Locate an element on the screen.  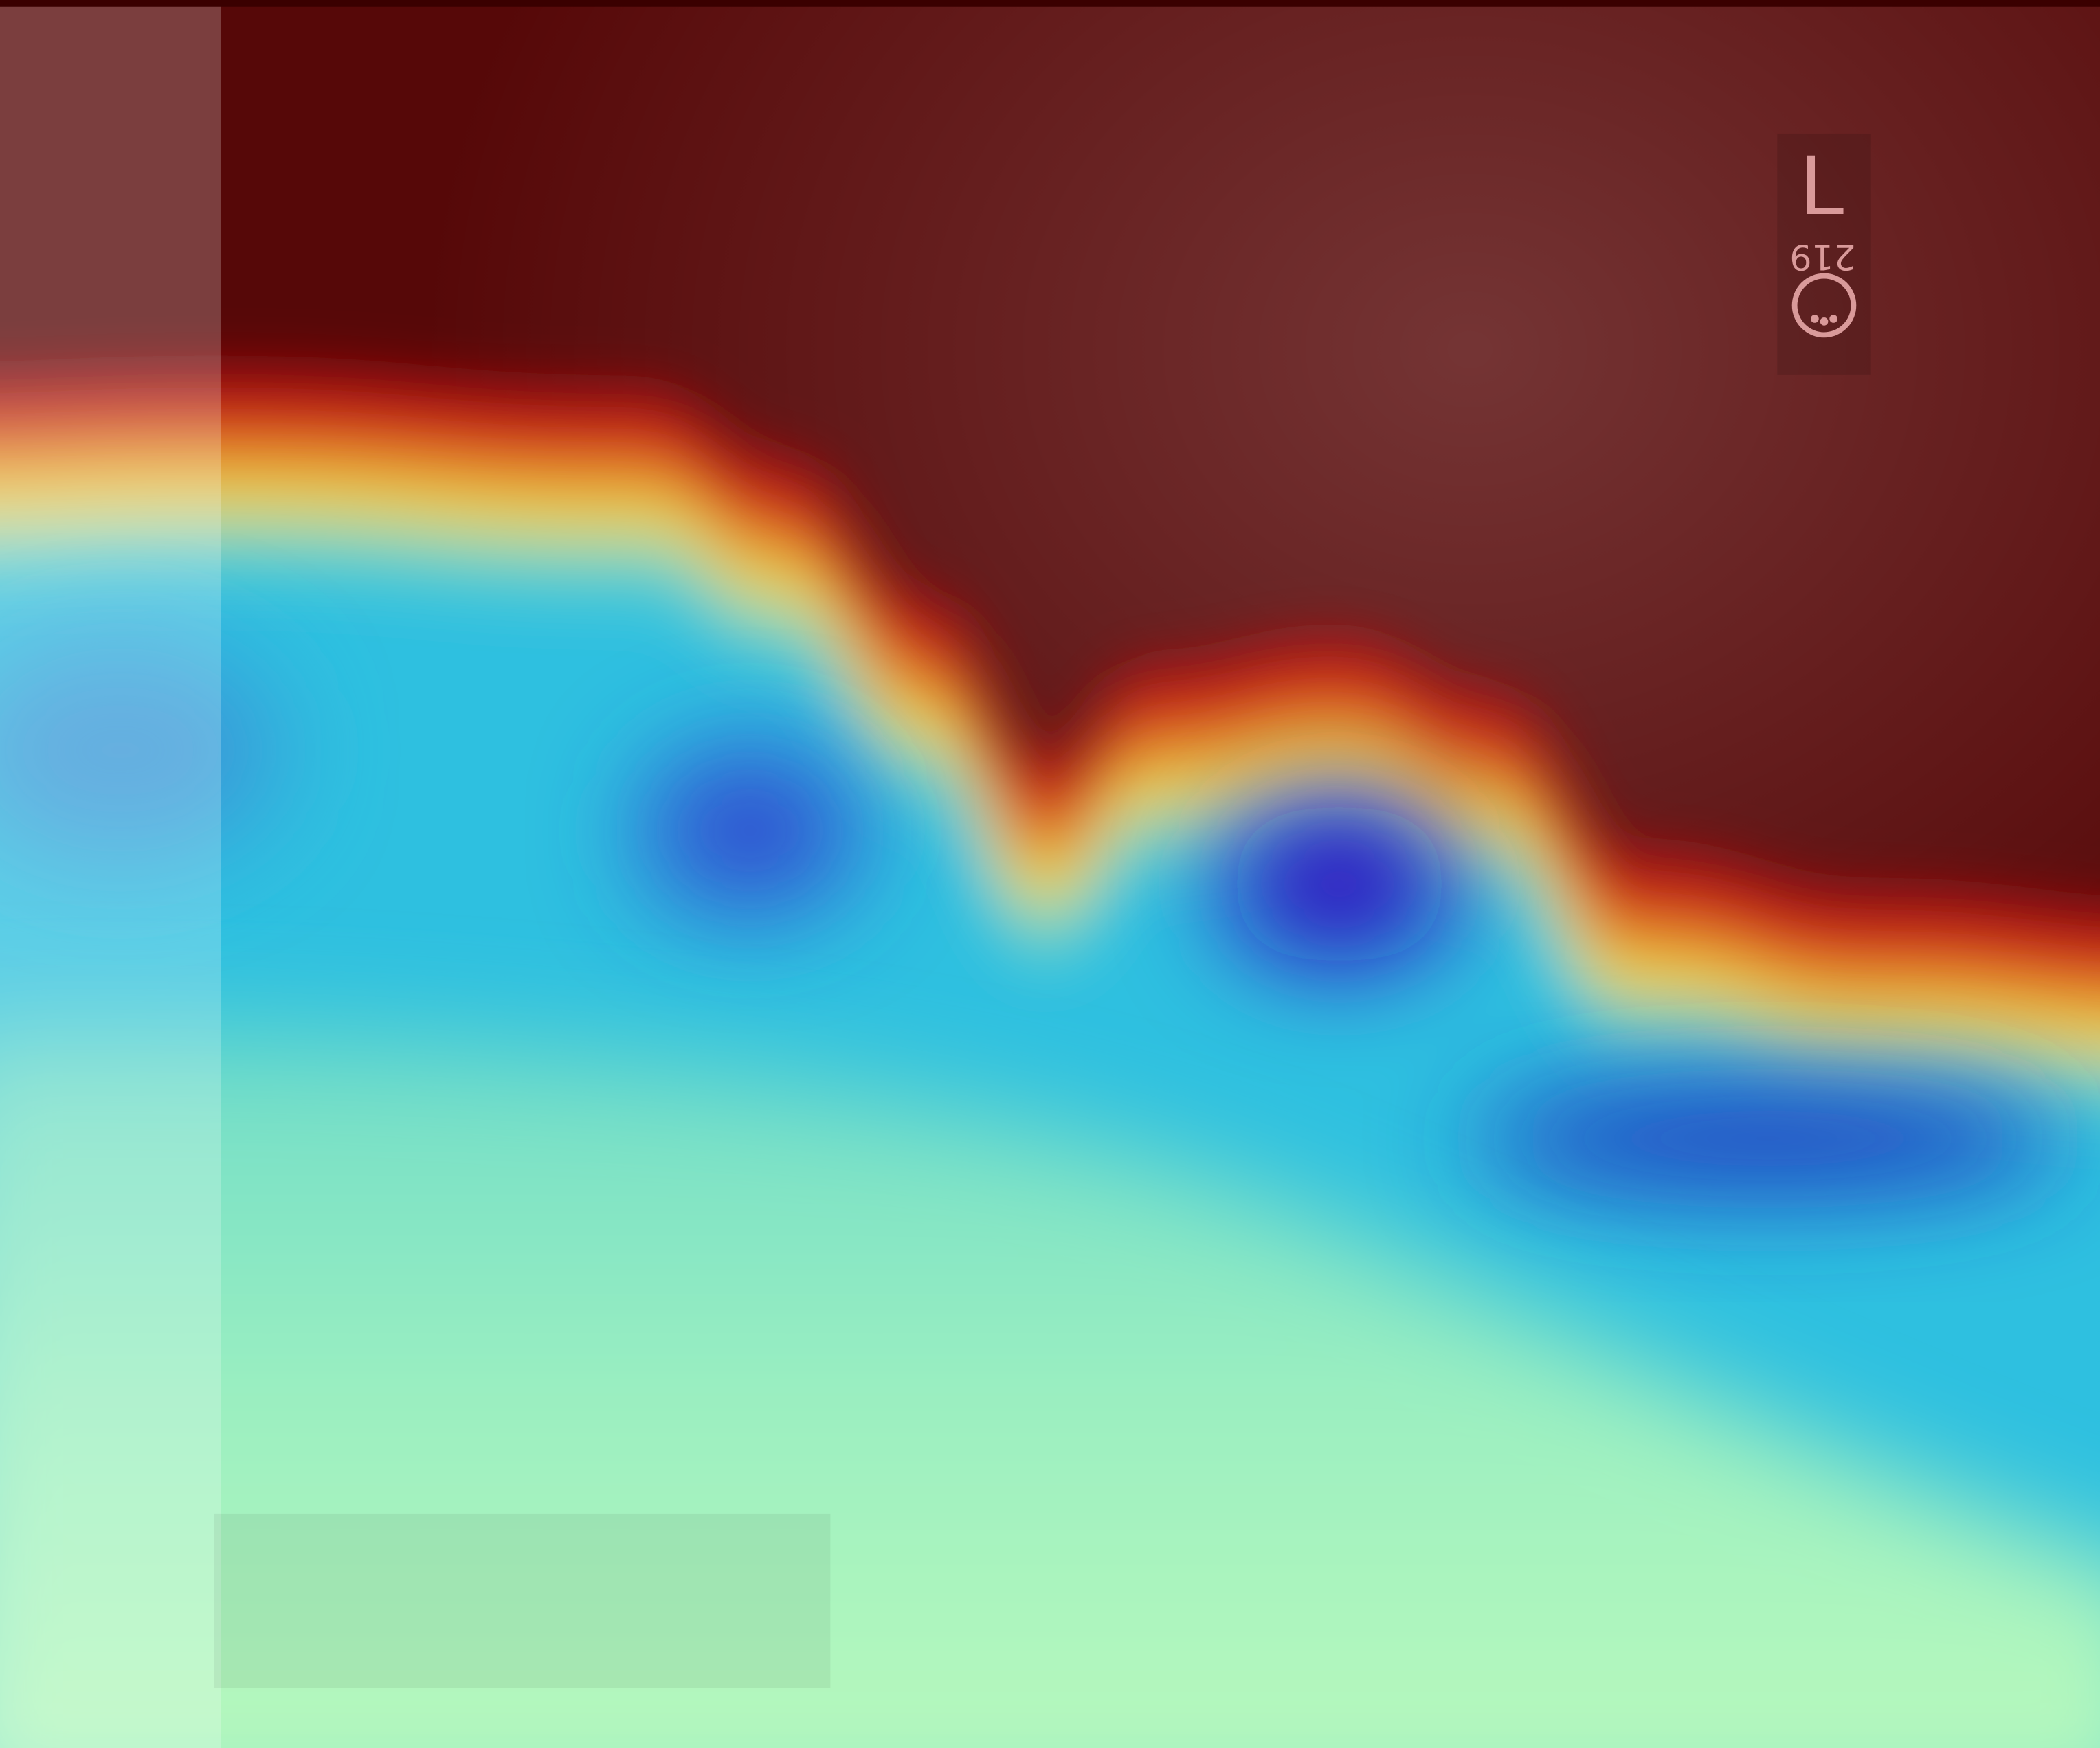
marker-number: 219 is located at coordinates (1822, 257).